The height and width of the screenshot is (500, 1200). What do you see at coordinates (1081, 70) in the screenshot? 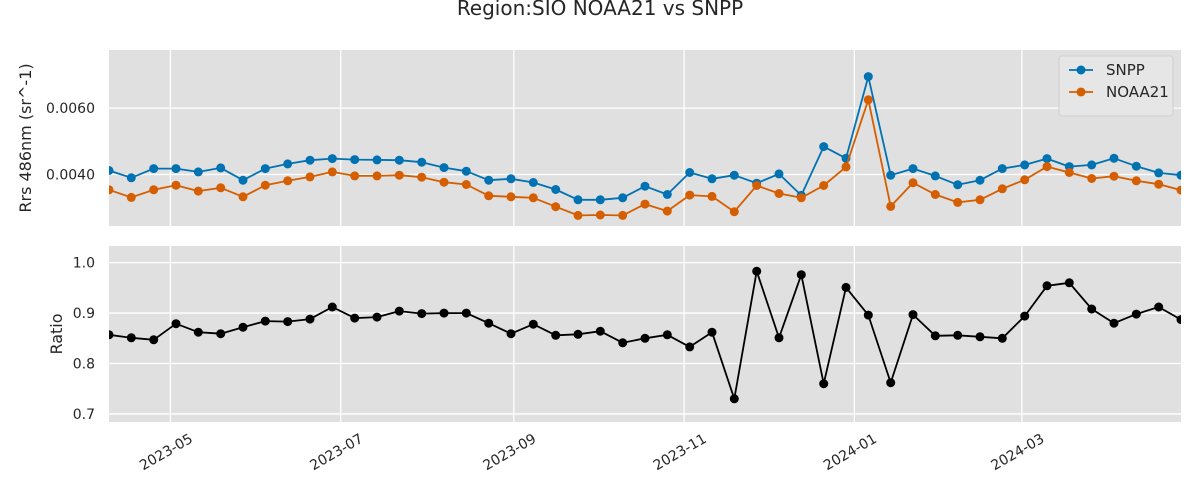
I see `legend-marker-snpp` at bounding box center [1081, 70].